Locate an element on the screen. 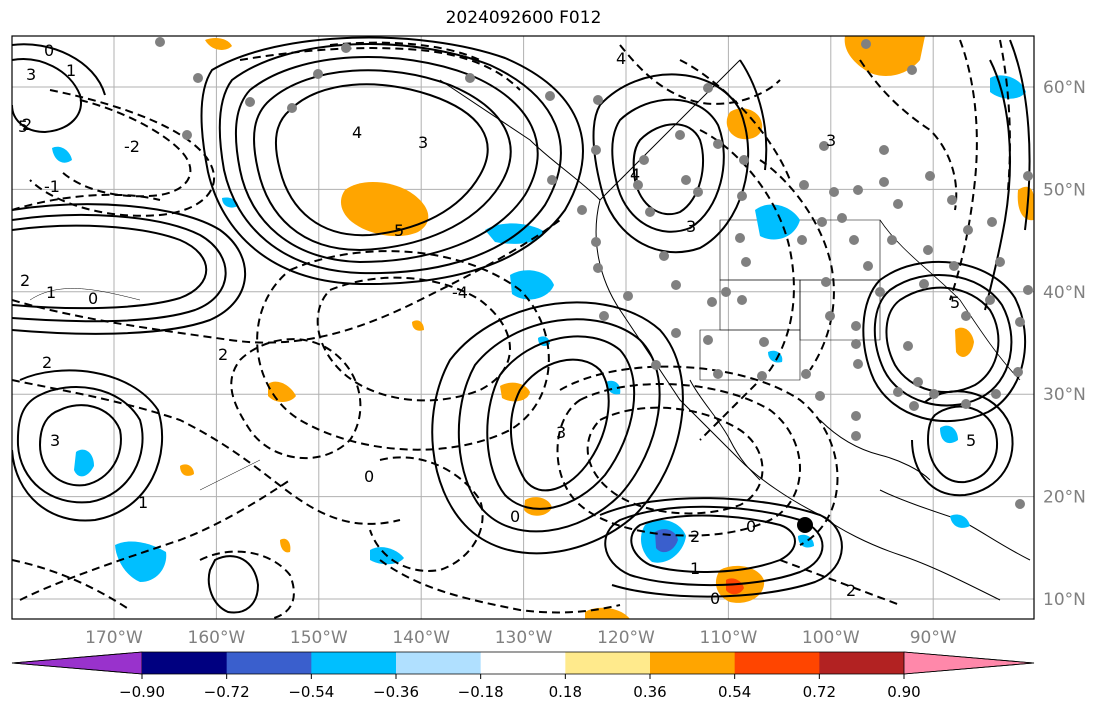  longitude-label: 140°W is located at coordinates (421, 638).